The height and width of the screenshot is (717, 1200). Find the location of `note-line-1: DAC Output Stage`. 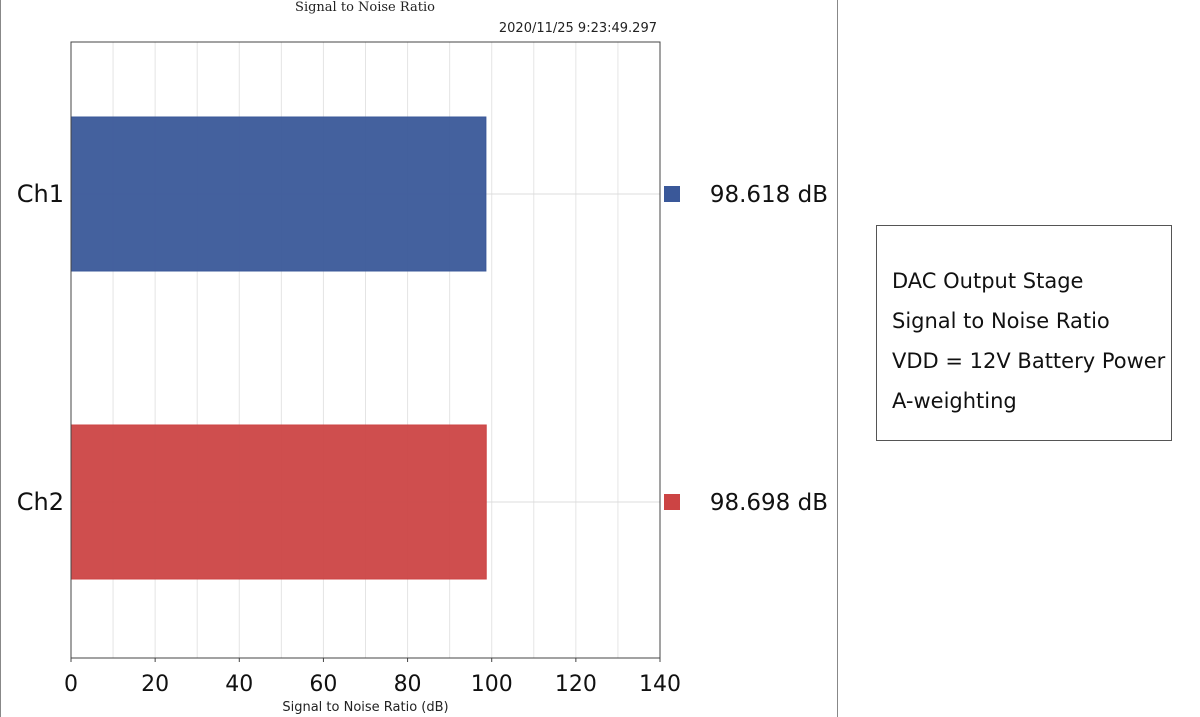

note-line-1: DAC Output Stage is located at coordinates (988, 281).